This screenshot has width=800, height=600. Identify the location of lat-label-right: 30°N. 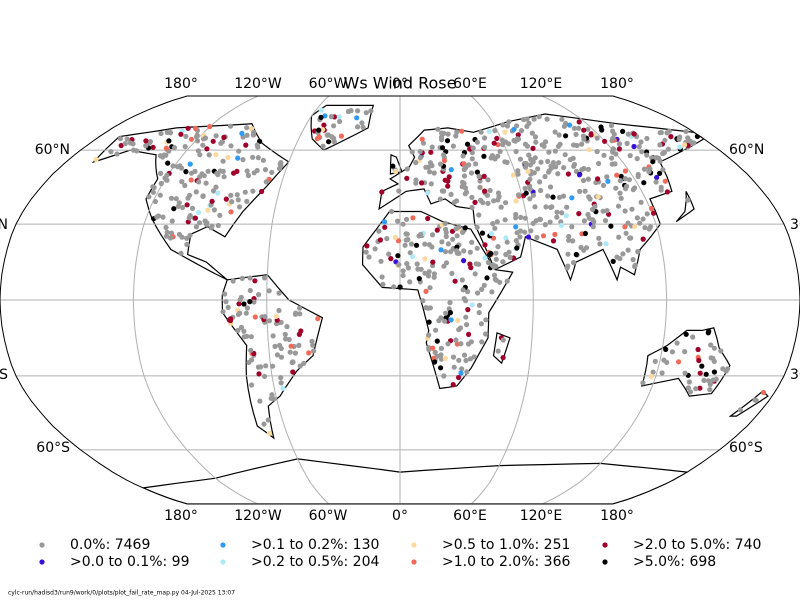
(795, 225).